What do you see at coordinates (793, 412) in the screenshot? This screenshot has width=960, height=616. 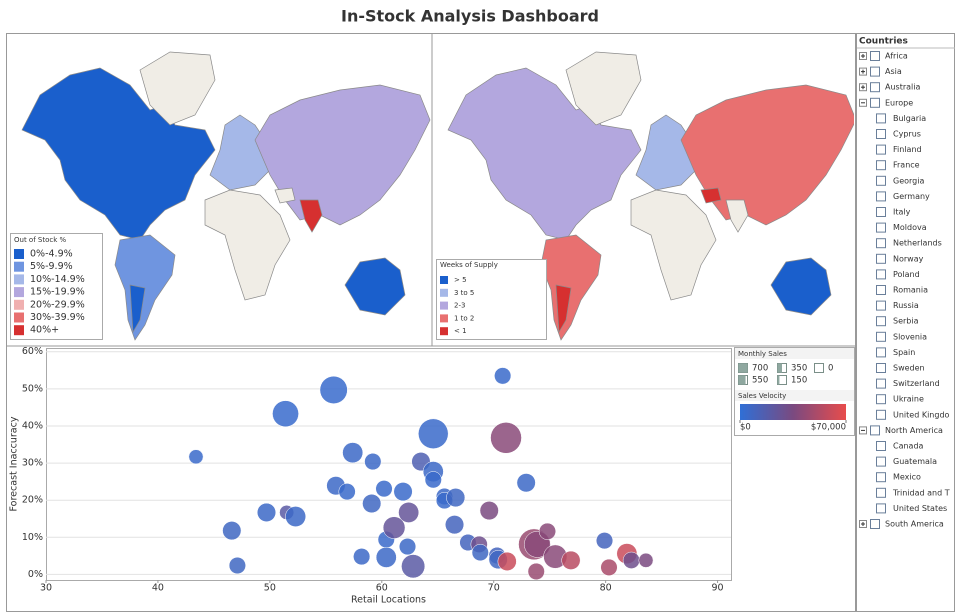 I see `color-scale` at bounding box center [793, 412].